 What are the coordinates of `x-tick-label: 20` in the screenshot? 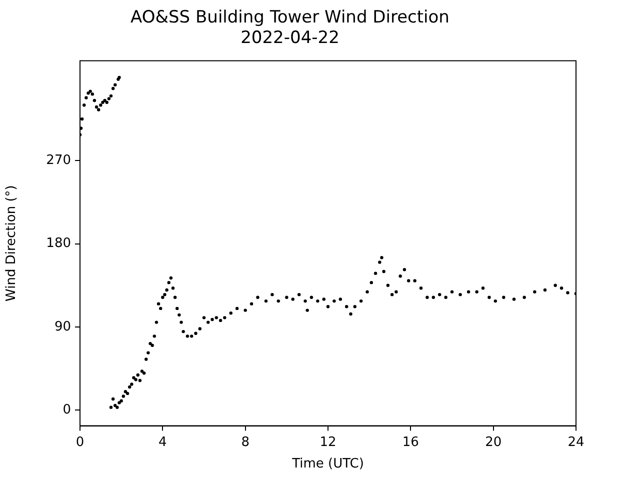 It's located at (493, 442).